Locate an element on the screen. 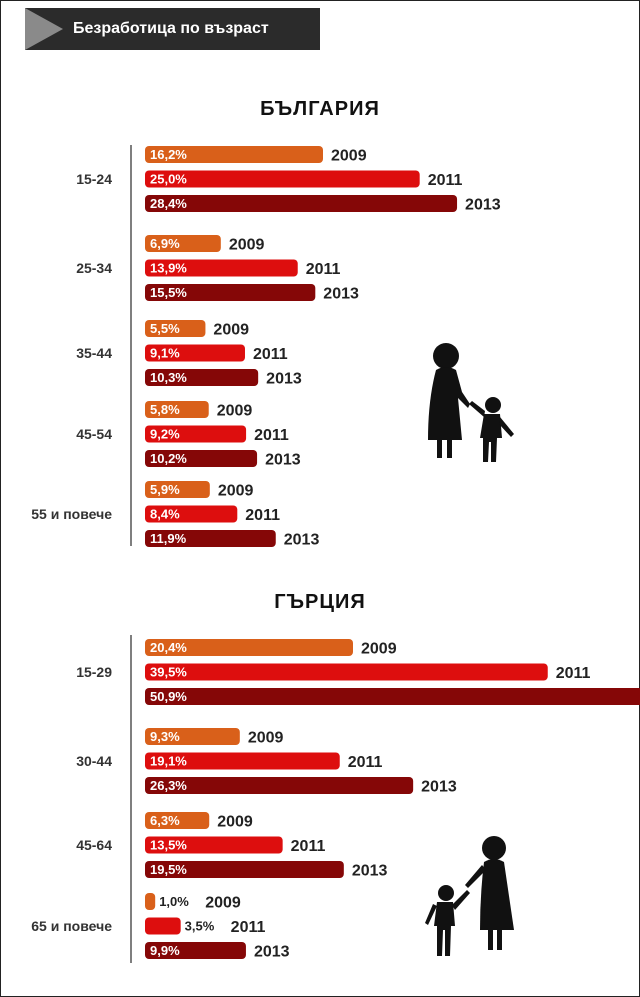 This screenshot has width=640, height=997. value-label: 25,0% is located at coordinates (168, 179).